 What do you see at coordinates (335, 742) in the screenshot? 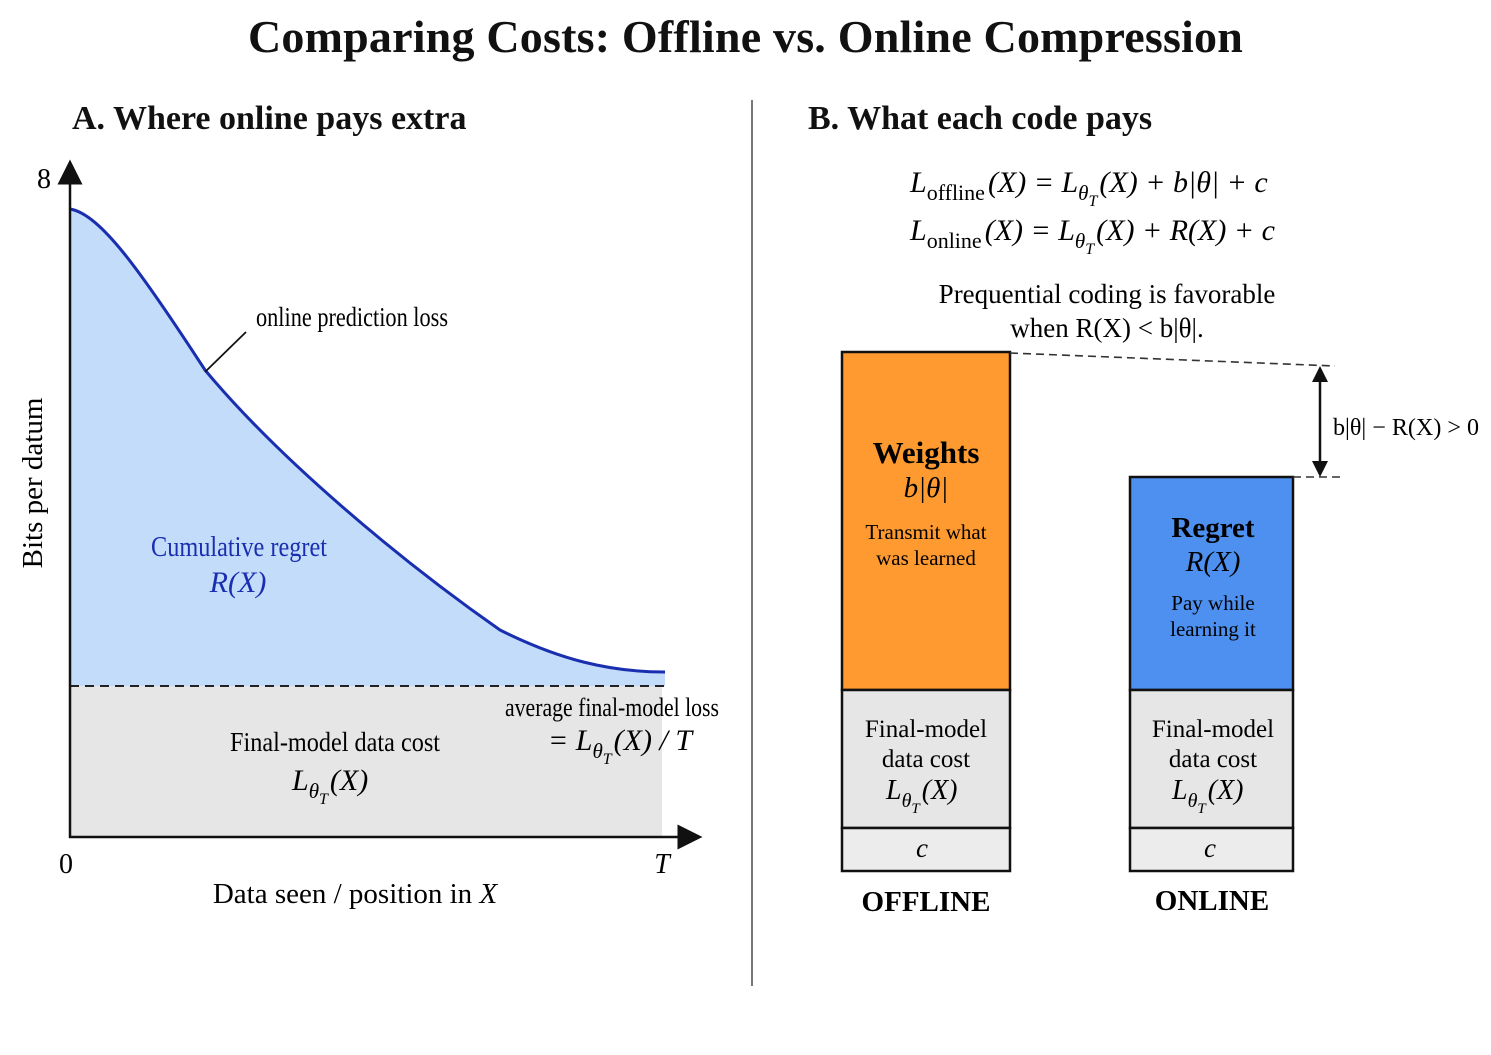
I see `data-cost-label-line1: Final-model data cost` at bounding box center [335, 742].